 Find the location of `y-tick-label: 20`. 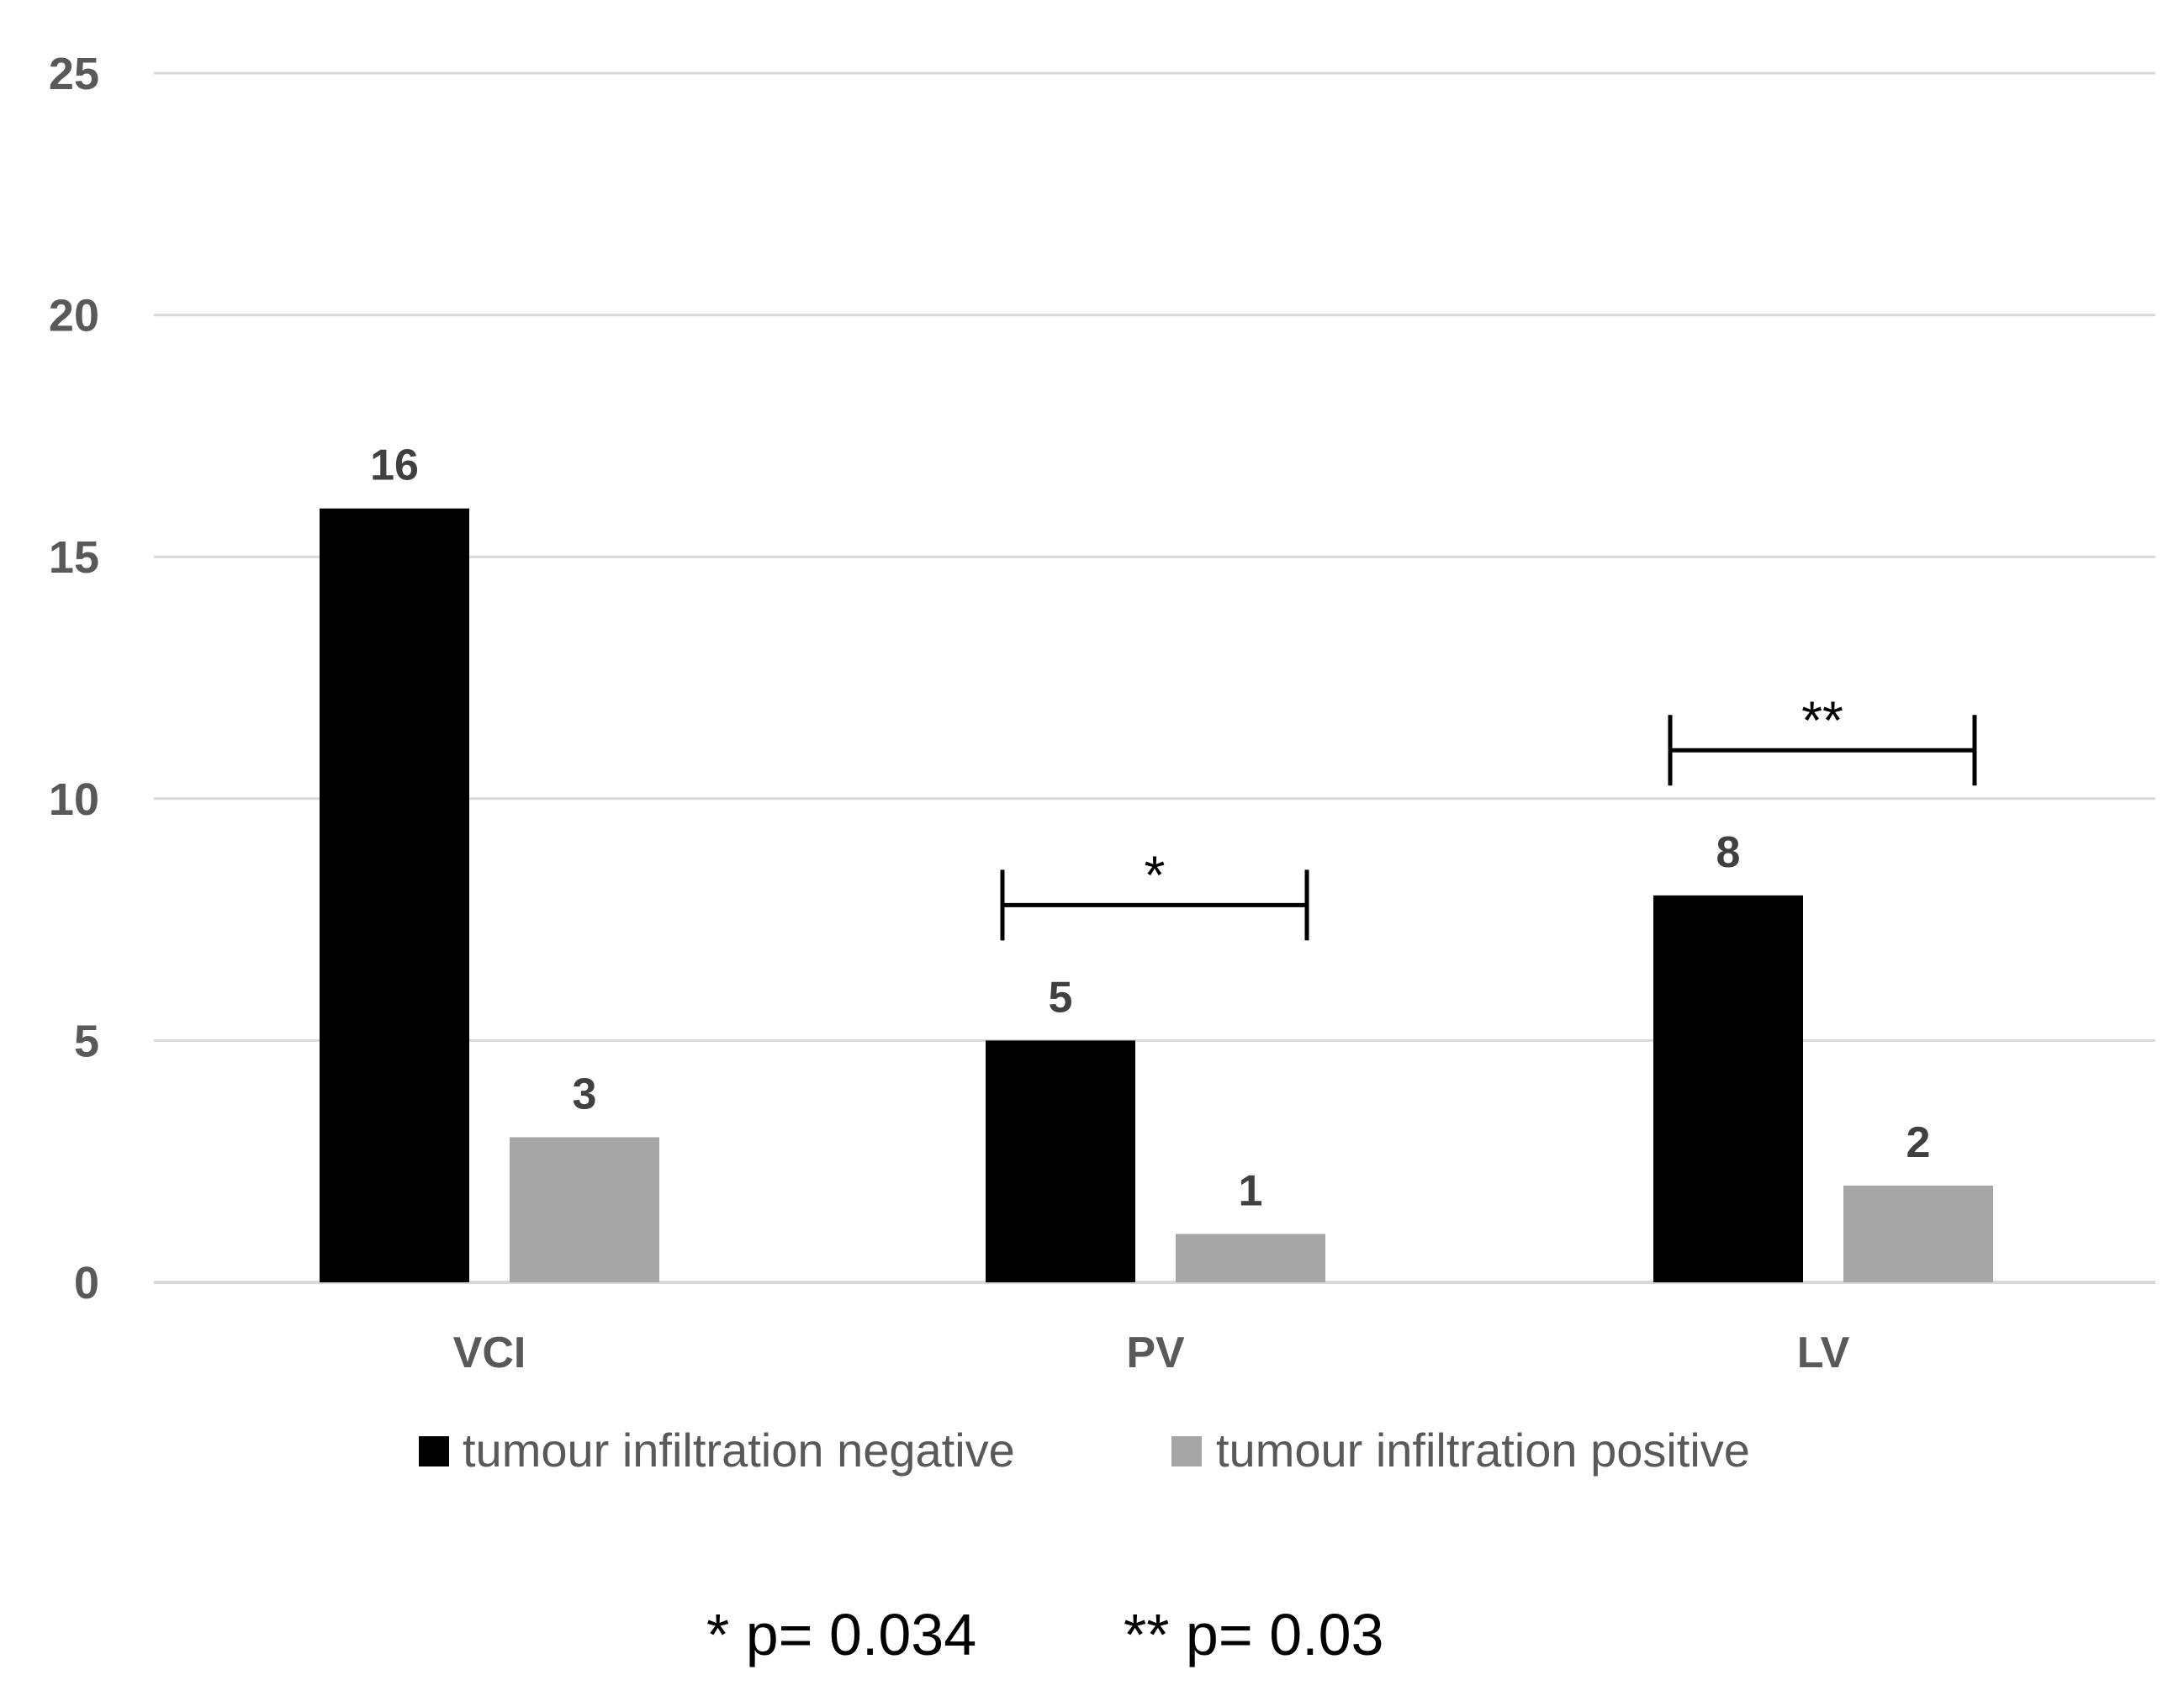

y-tick-label: 20 is located at coordinates (74, 316).